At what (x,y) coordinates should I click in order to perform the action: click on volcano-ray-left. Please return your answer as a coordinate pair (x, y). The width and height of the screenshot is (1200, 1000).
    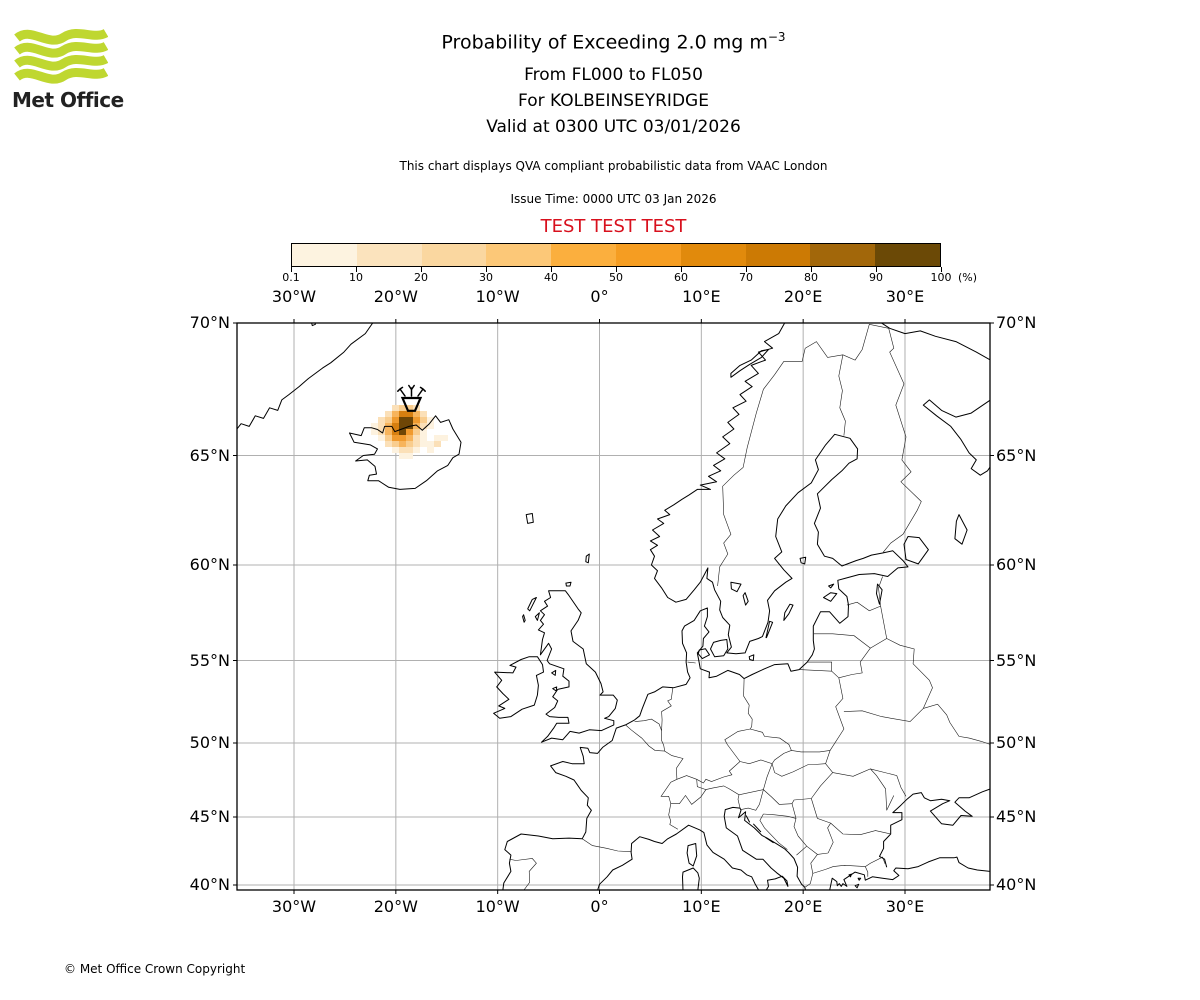
    Looking at the image, I should click on (401, 391).